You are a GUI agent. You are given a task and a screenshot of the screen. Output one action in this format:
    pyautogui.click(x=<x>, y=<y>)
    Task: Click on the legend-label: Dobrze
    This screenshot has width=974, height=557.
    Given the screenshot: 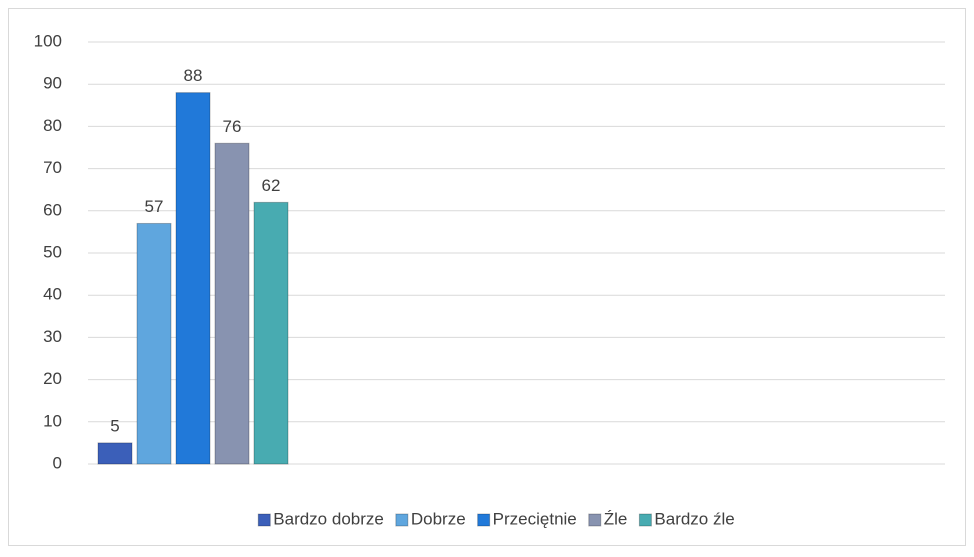 What is the action you would take?
    pyautogui.click(x=438, y=518)
    